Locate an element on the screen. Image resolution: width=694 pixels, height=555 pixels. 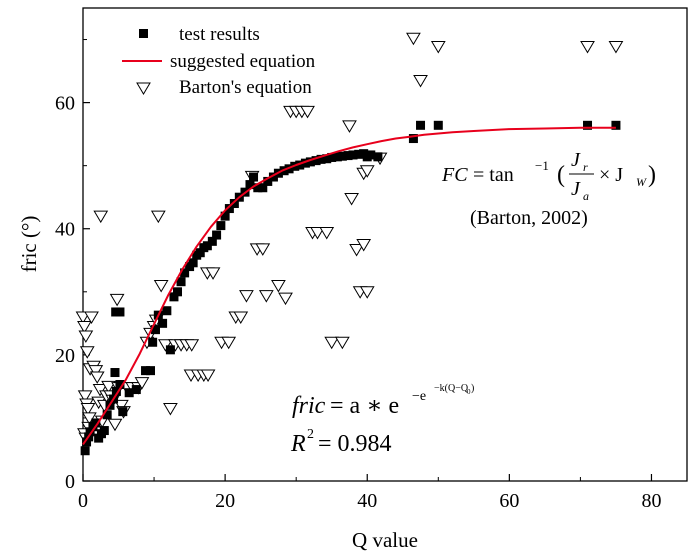
legend-marker-test-results is located at coordinates (143, 33).